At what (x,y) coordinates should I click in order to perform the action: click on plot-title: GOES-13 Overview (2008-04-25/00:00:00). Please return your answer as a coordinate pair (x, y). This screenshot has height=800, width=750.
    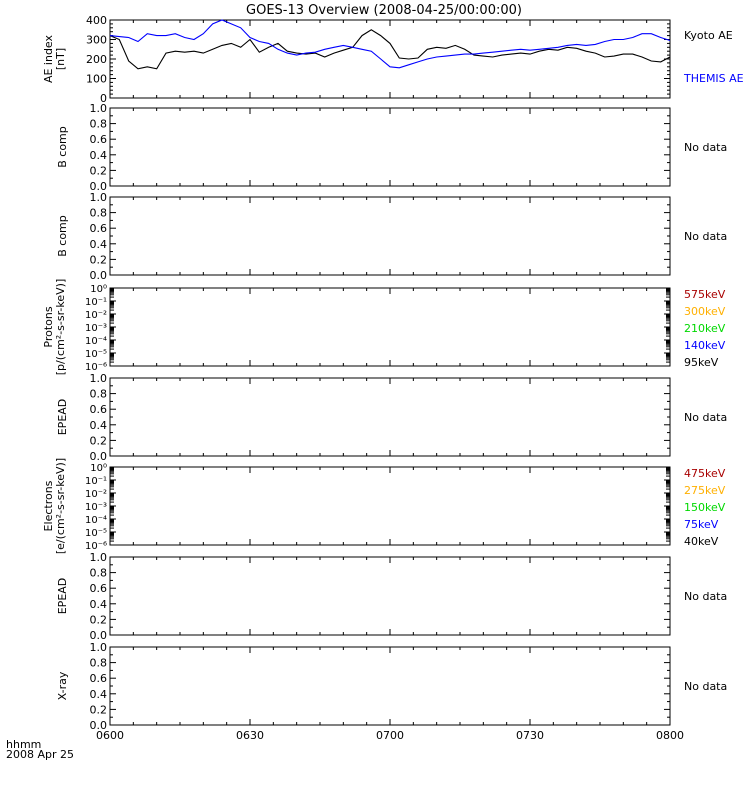
    Looking at the image, I should click on (384, 10).